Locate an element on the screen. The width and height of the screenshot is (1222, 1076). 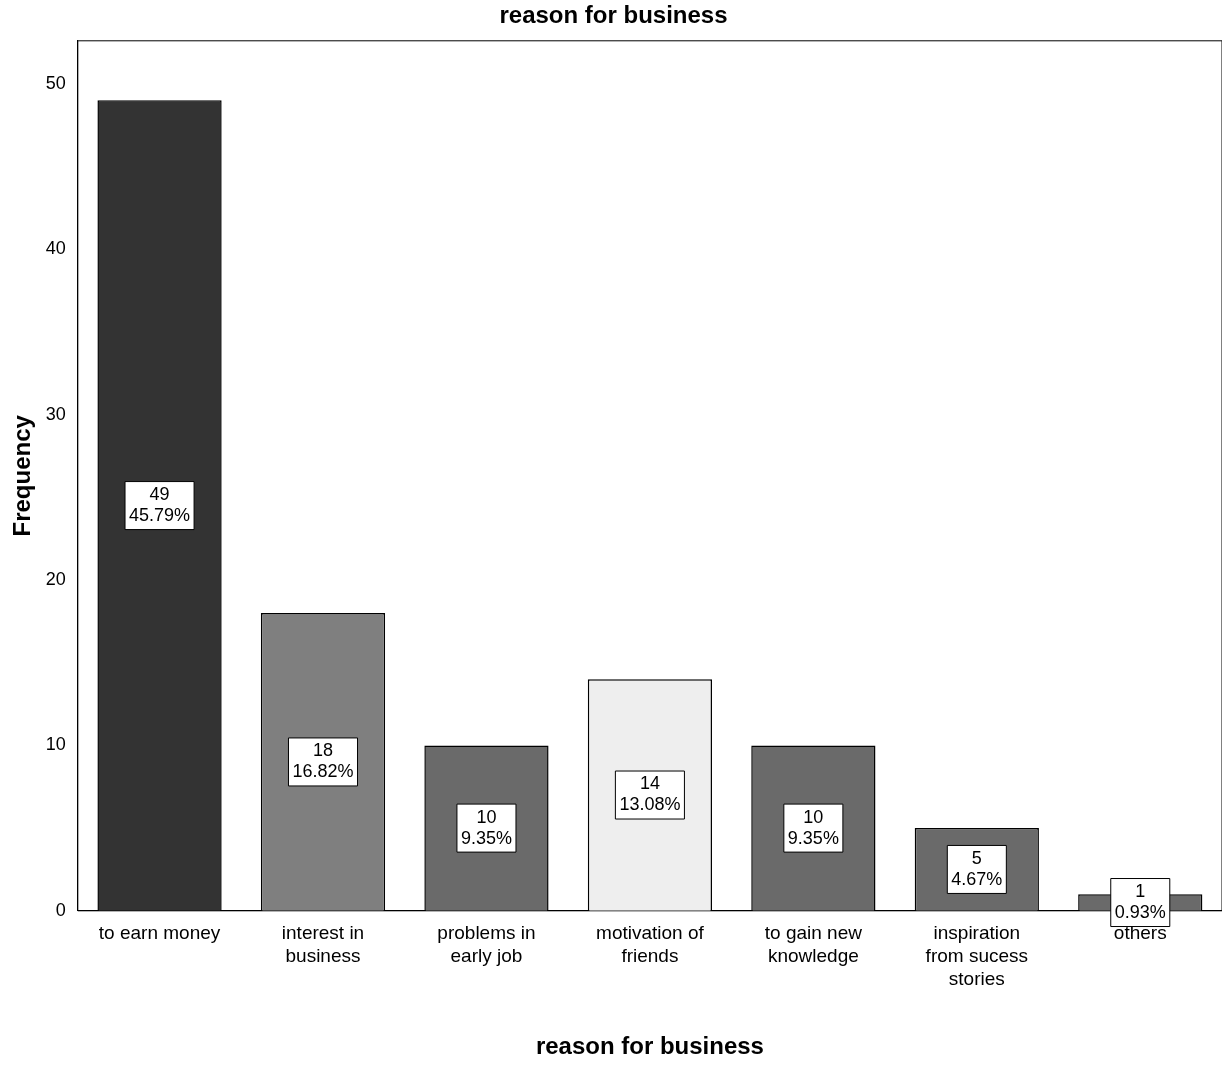
chart-title: reason for business is located at coordinates (613, 15).